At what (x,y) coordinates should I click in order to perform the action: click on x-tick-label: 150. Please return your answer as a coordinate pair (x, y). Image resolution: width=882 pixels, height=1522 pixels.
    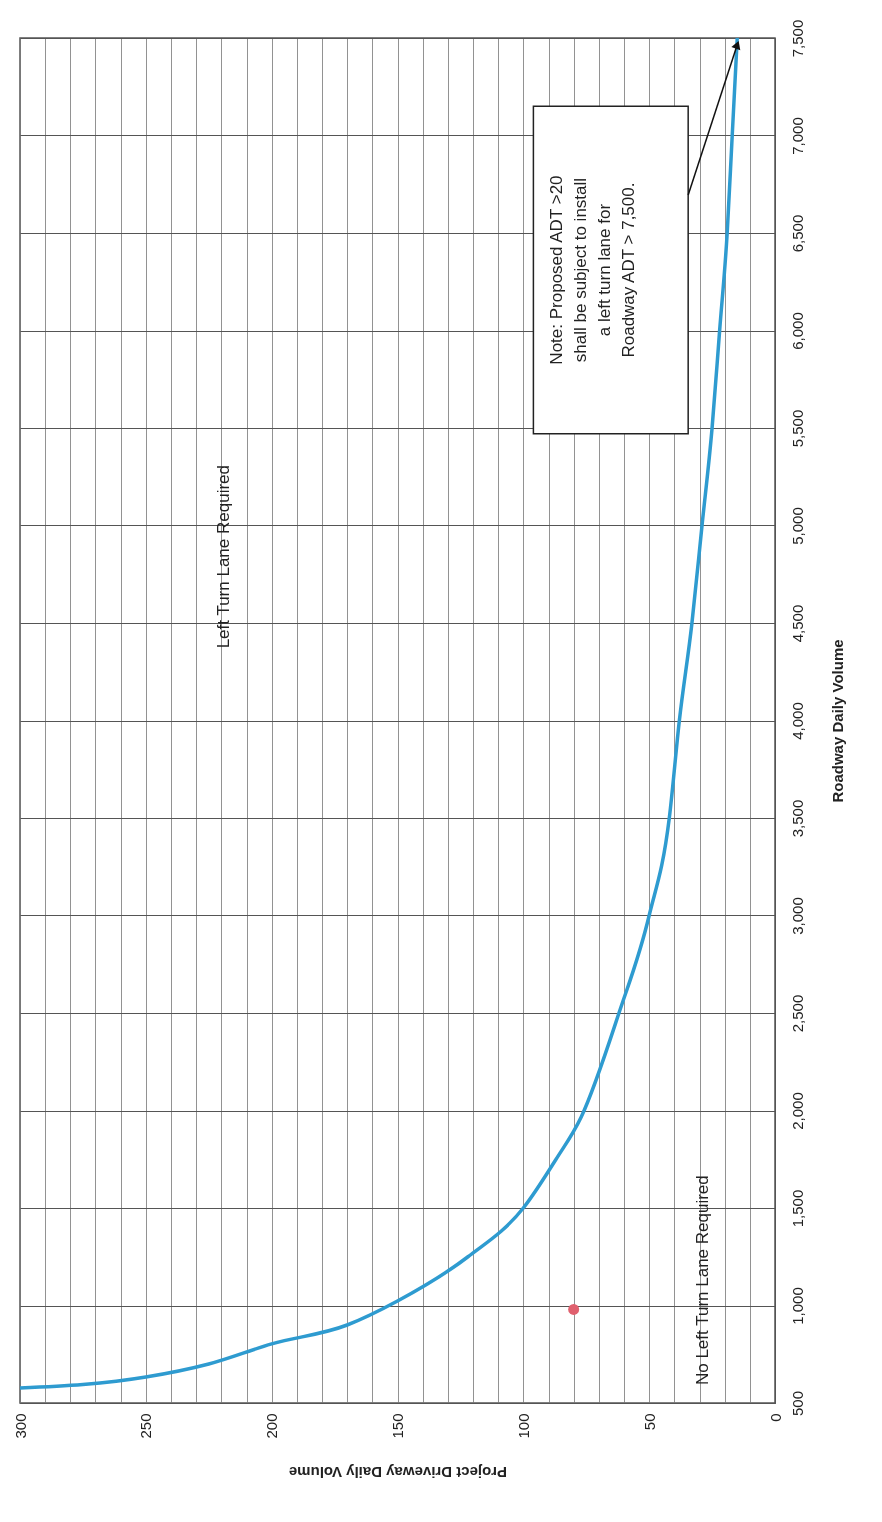
    Looking at the image, I should click on (397, 1426).